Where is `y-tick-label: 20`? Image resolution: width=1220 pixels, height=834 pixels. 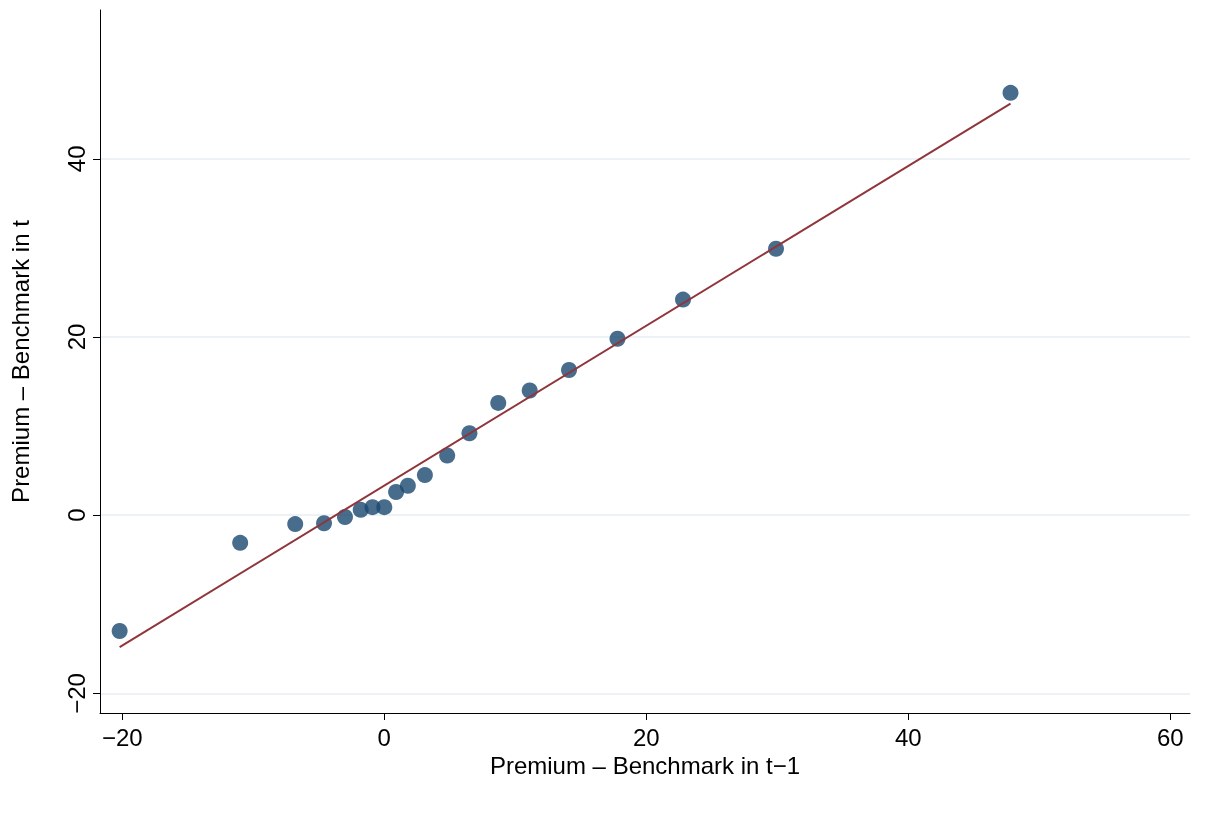 y-tick-label: 20 is located at coordinates (76, 337).